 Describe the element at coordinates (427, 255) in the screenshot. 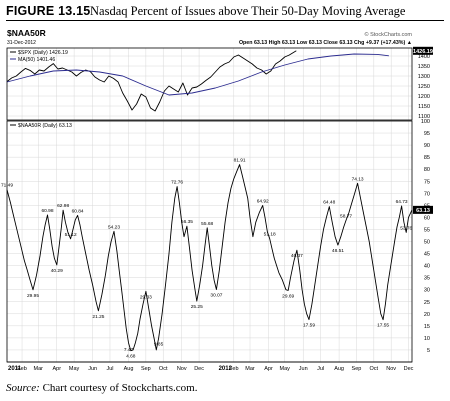

I see `y-tick-label: 45` at that location.